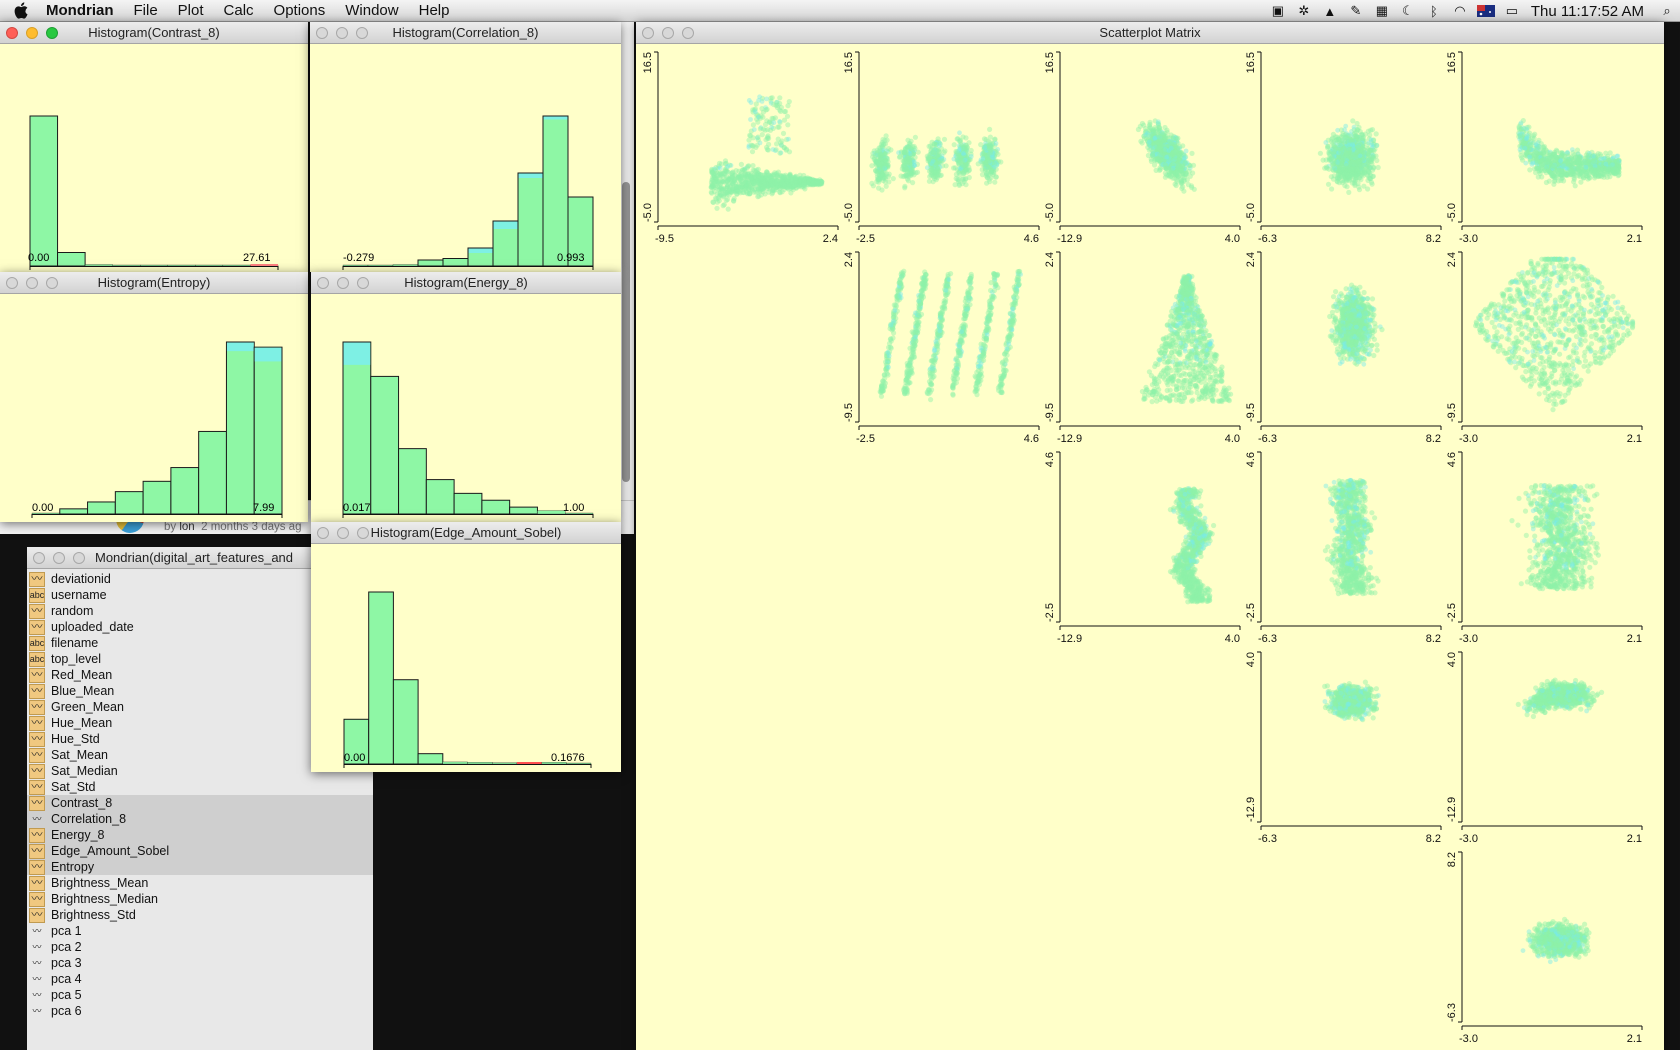 This screenshot has height=1050, width=1680. Describe the element at coordinates (154, 33) in the screenshot. I see `titlebar: Histogram(Contrast_8)` at that location.